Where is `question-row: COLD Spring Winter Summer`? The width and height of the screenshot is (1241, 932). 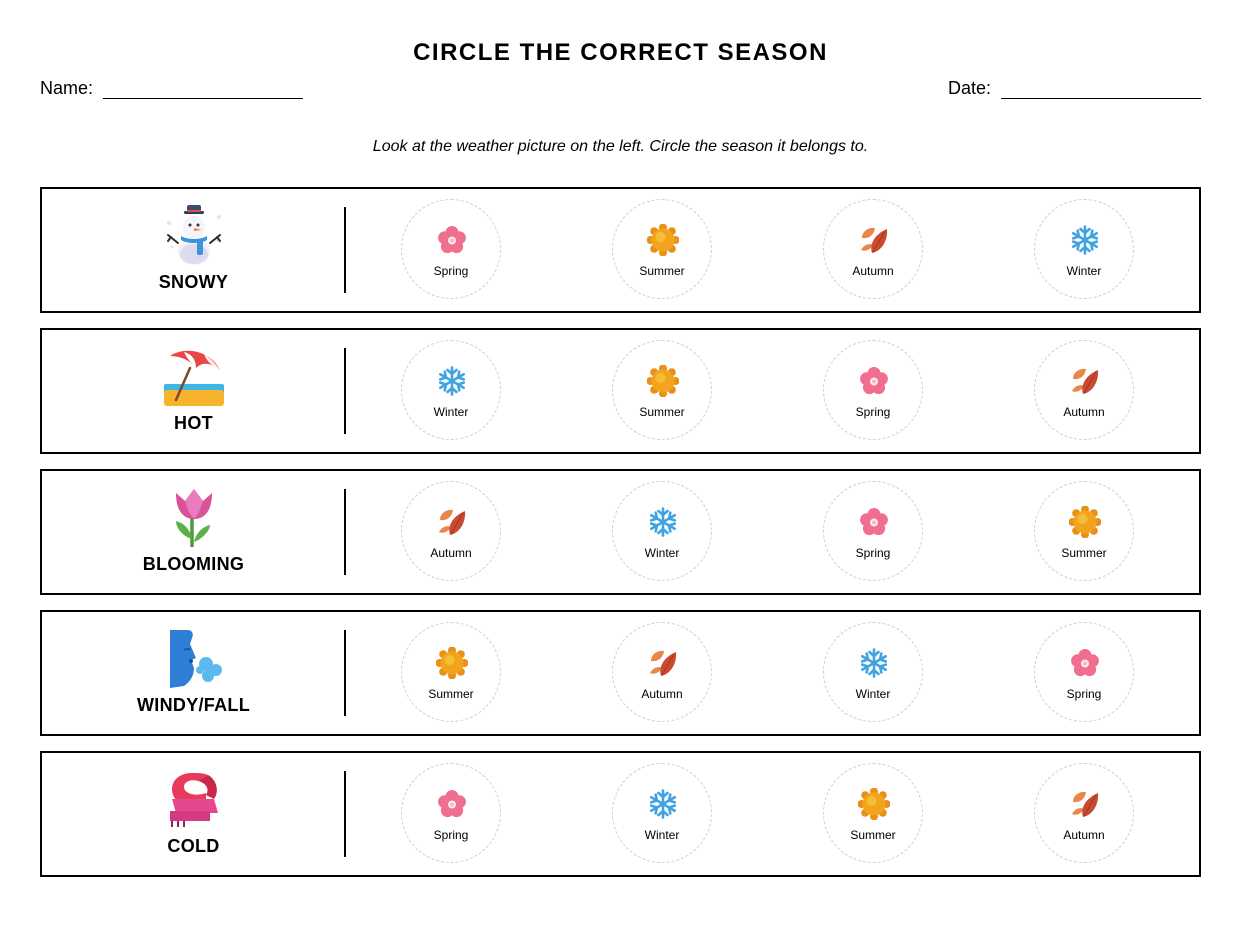 question-row: COLD Spring Winter Summer is located at coordinates (620, 814).